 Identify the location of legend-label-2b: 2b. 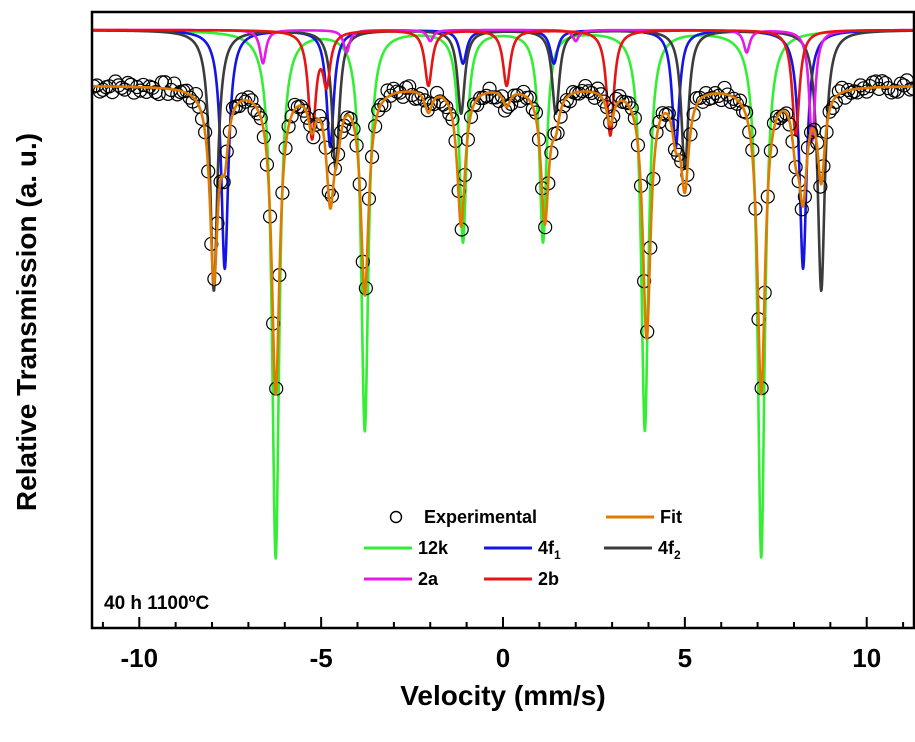
(548, 579).